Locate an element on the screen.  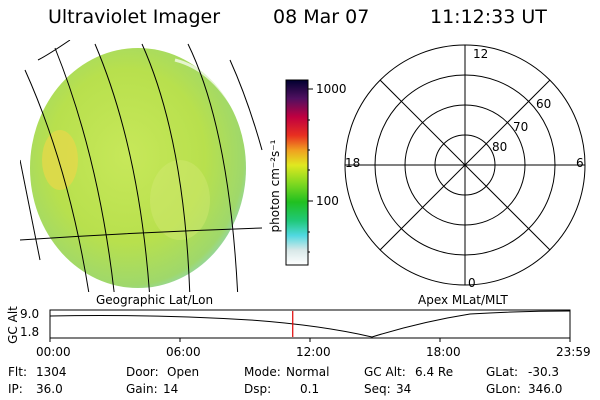
info-glat-label: GLat: is located at coordinates (502, 372).